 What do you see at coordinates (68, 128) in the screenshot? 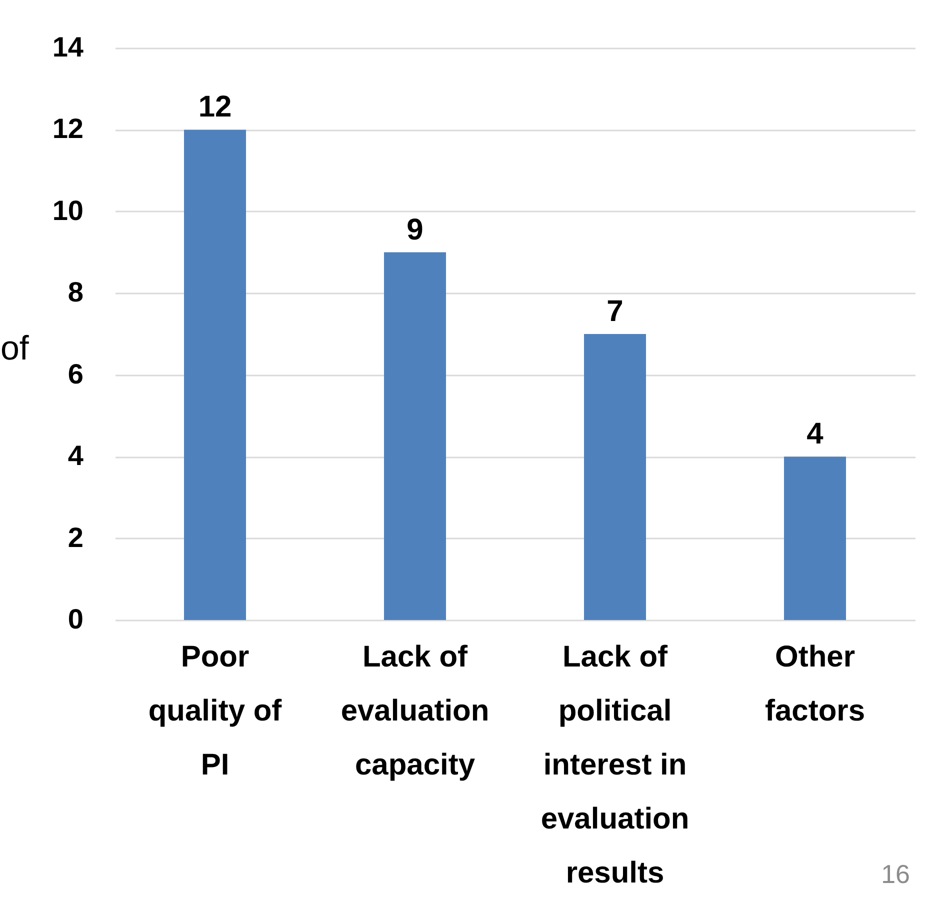
I see `y-tick-label: 12` at bounding box center [68, 128].